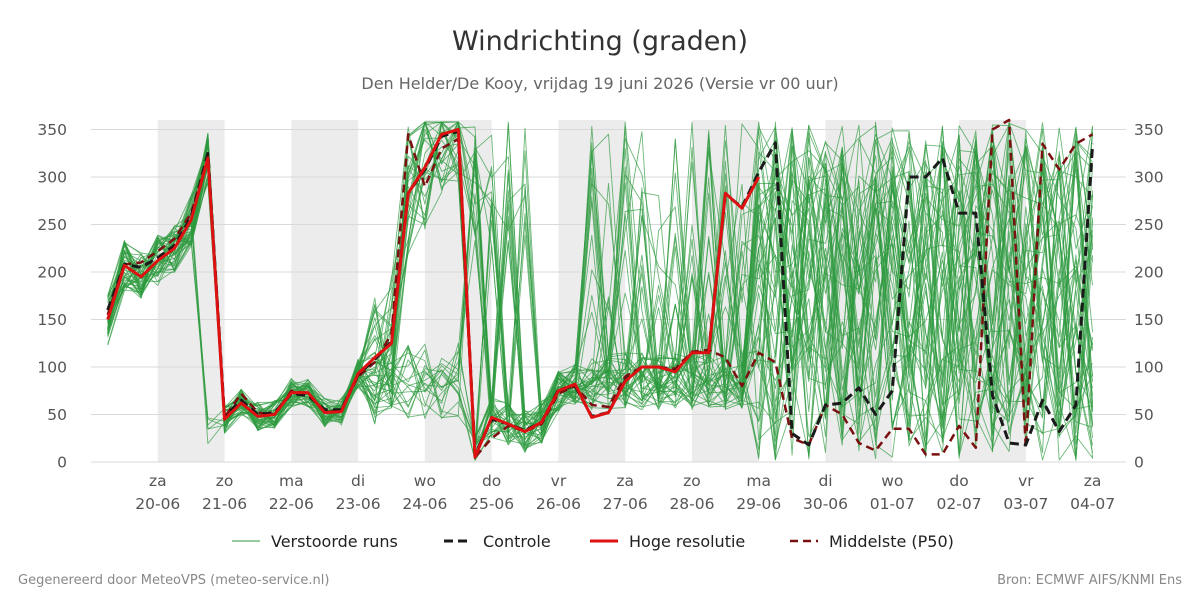  Describe the element at coordinates (158, 481) in the screenshot. I see `x-tick-day-0: za` at that location.